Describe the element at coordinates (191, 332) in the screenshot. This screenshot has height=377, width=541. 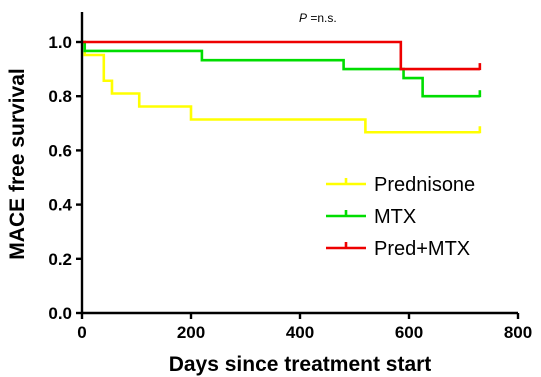
I see `x-tick-label-1: 200` at that location.